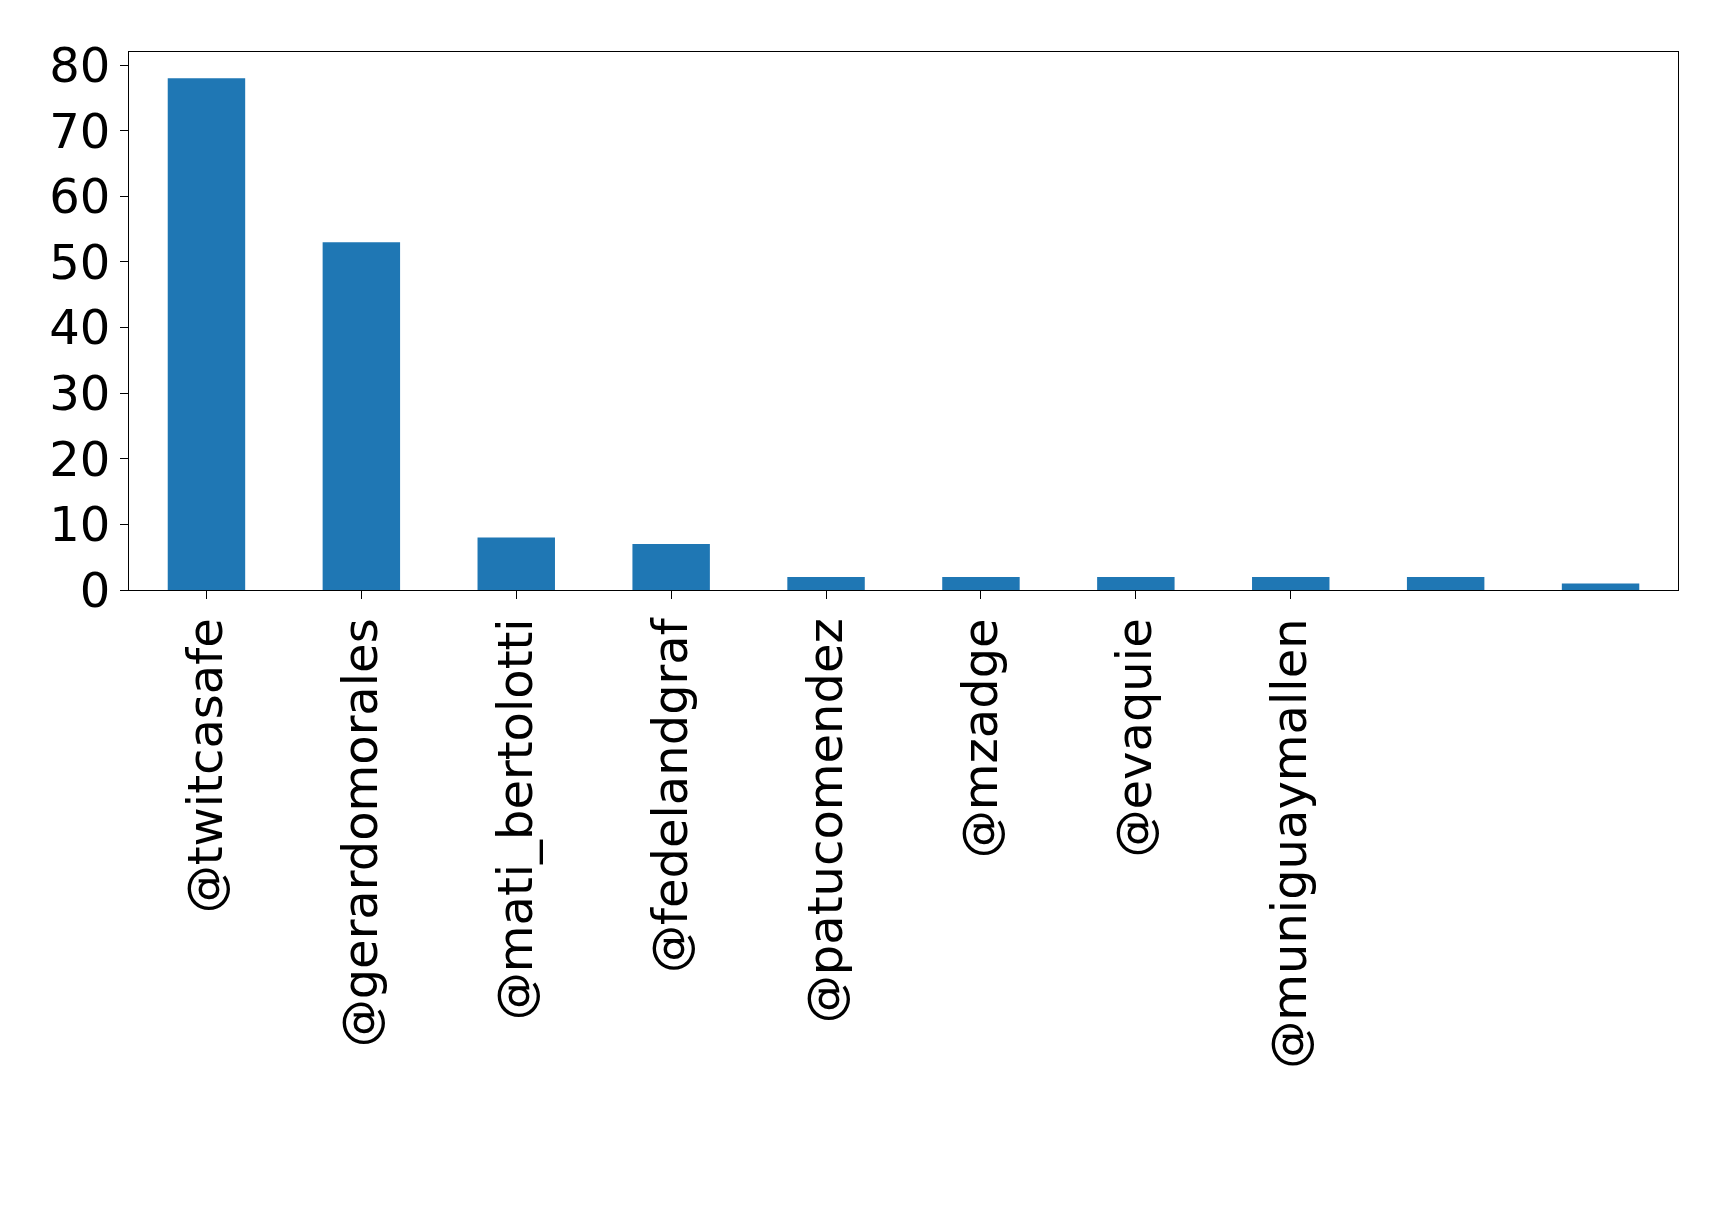 The height and width of the screenshot is (1225, 1719). I want to click on x-tick-label: @twitcasafe, so click(205, 766).